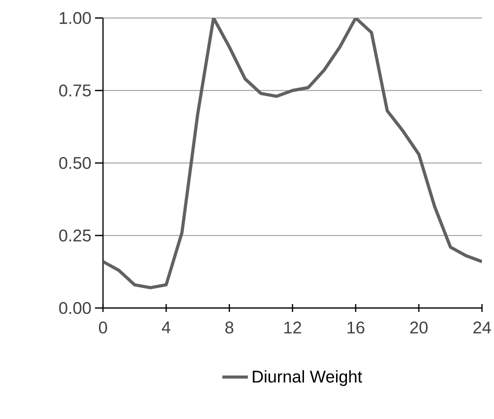 The height and width of the screenshot is (419, 494). Describe the element at coordinates (356, 328) in the screenshot. I see `x-tick-label: 16` at that location.